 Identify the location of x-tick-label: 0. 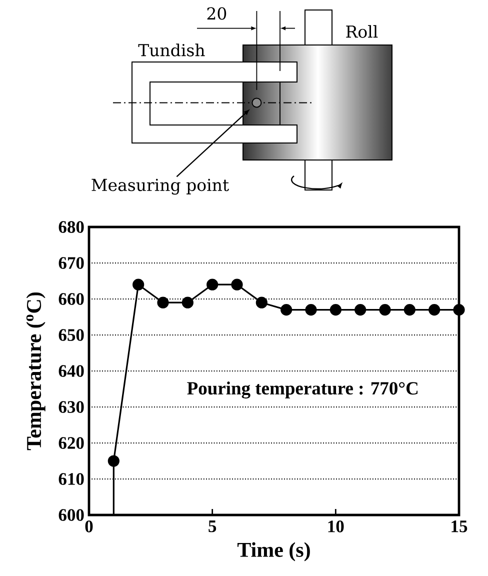
(89, 526).